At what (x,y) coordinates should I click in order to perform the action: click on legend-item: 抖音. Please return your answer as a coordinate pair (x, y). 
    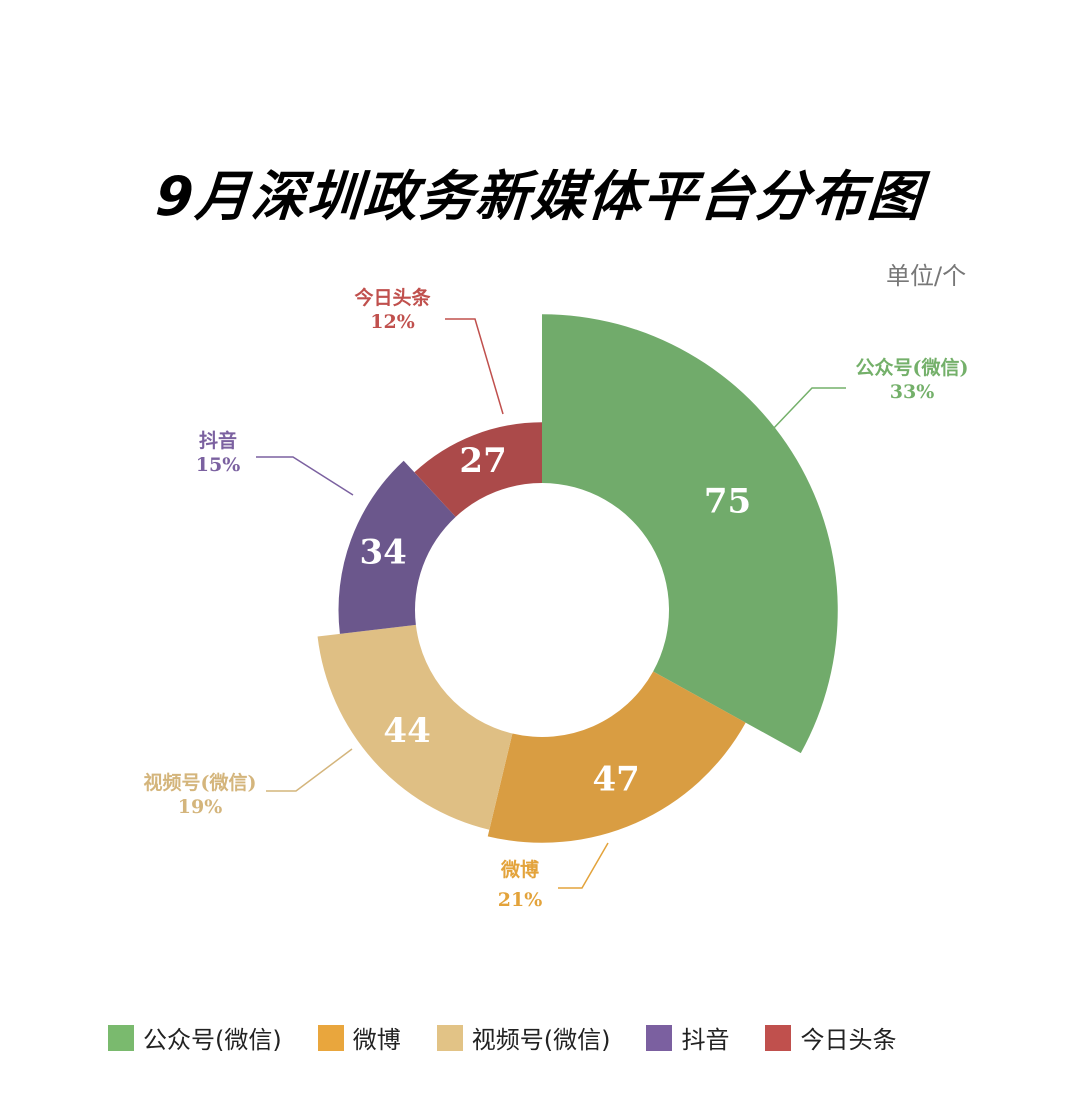
    Looking at the image, I should click on (687, 1037).